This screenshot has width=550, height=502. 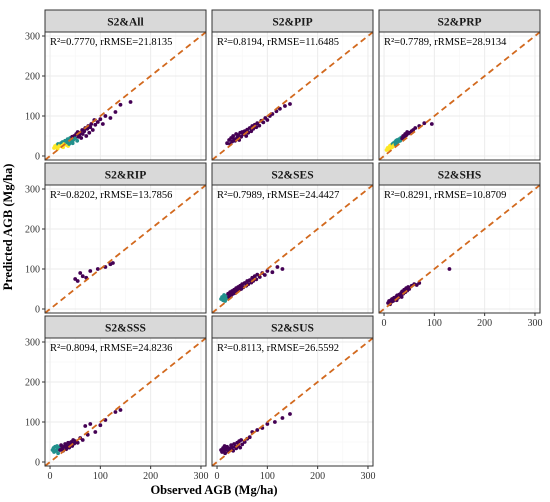 What do you see at coordinates (384, 323) in the screenshot?
I see `panel-6-x-tick-label: 0` at bounding box center [384, 323].